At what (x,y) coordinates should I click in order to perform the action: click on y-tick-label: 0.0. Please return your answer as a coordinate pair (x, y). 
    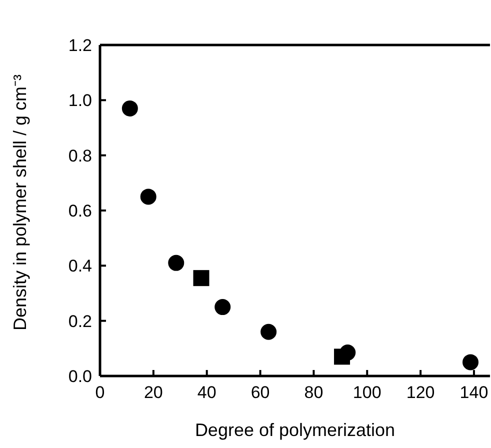
    Looking at the image, I should click on (80, 376).